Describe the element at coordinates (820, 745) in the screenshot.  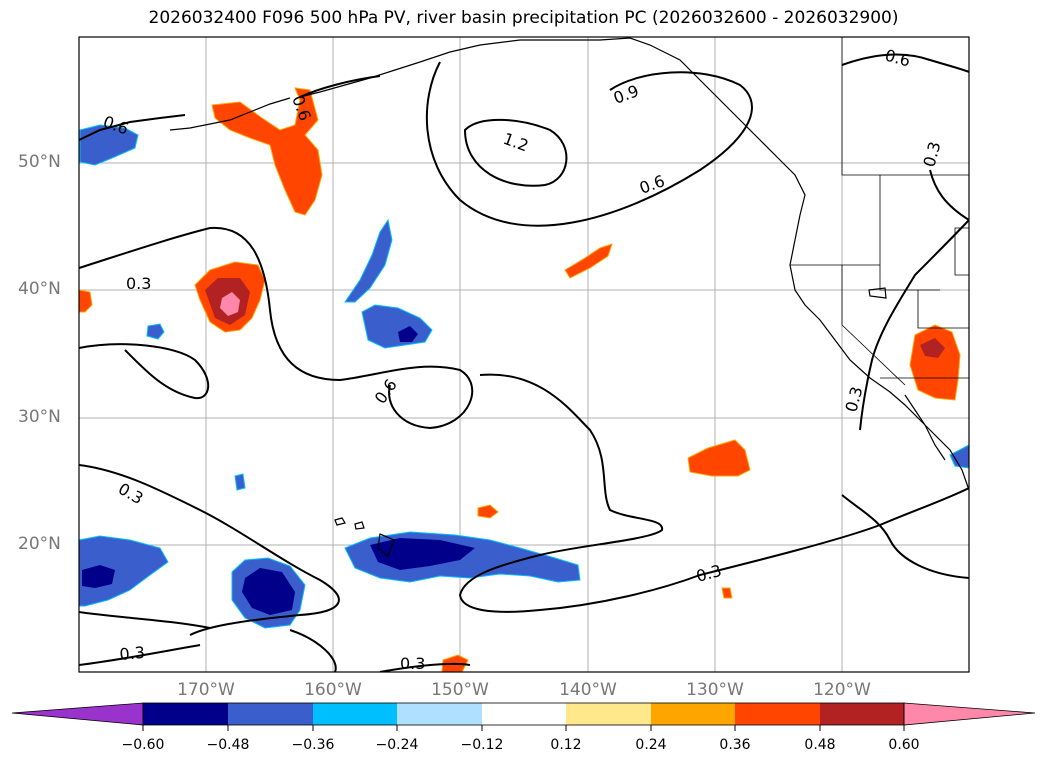
I see `colorbar-tick-label: 0.48` at that location.